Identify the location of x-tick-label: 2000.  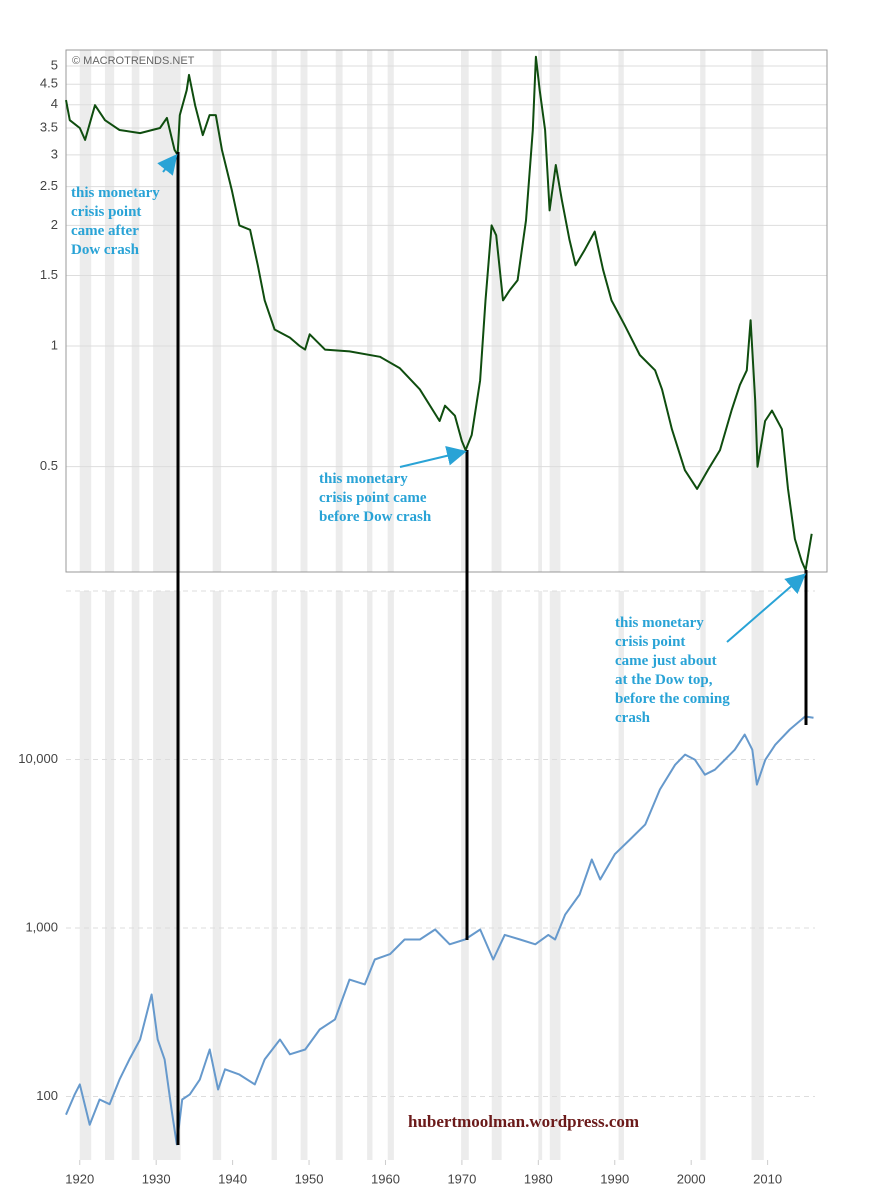
(691, 1178).